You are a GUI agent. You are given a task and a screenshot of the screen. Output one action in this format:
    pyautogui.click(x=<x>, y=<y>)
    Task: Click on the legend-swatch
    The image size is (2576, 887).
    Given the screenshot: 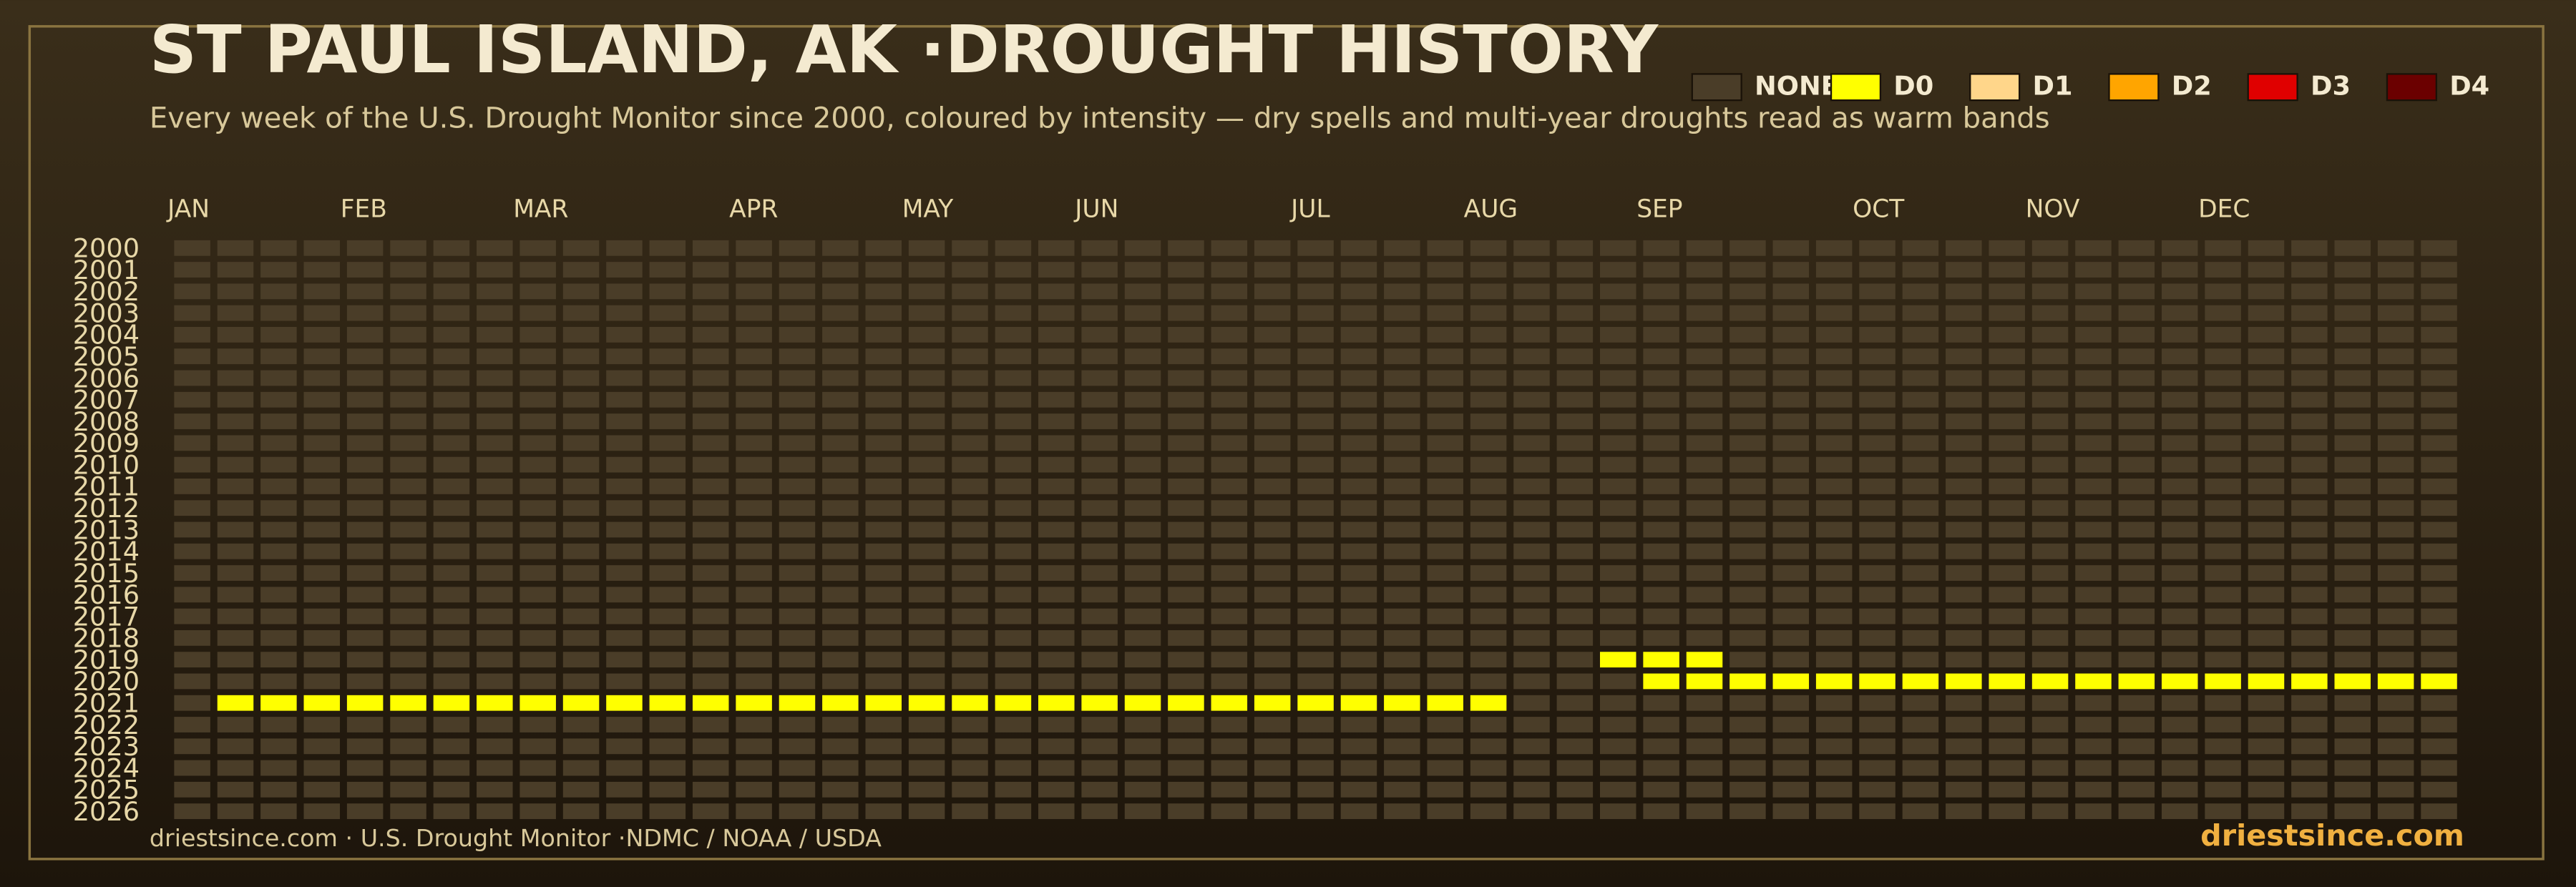 What is the action you would take?
    pyautogui.click(x=2272, y=87)
    